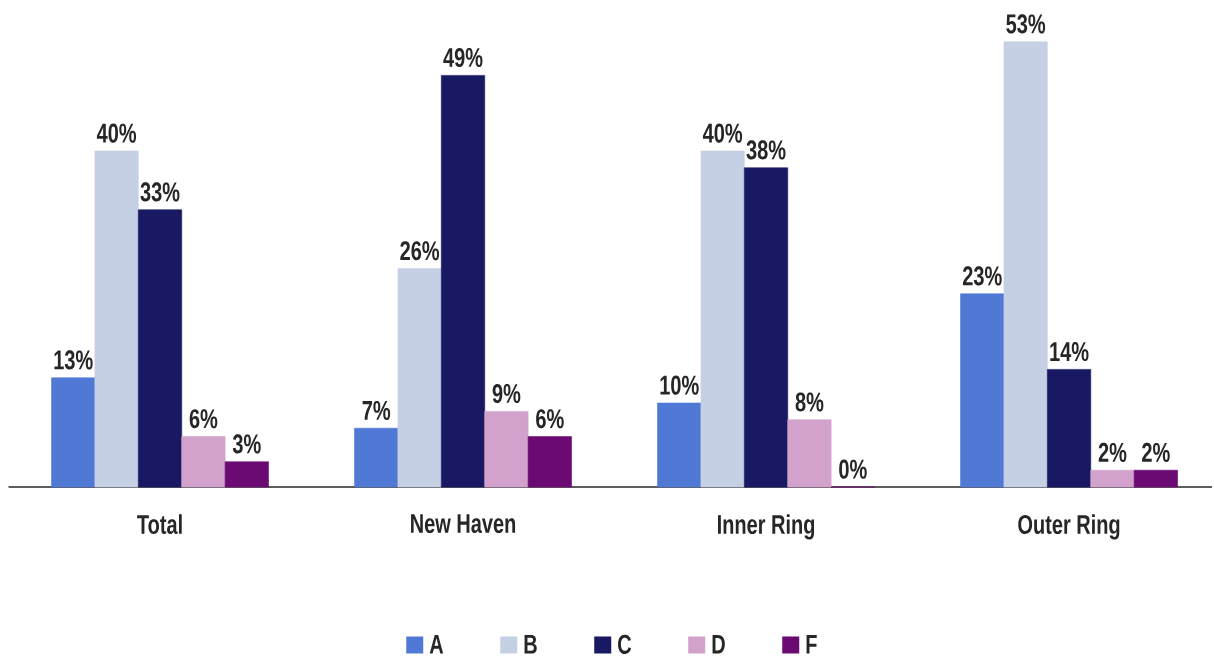 This screenshot has height=658, width=1214. I want to click on data-label: 23%, so click(982, 276).